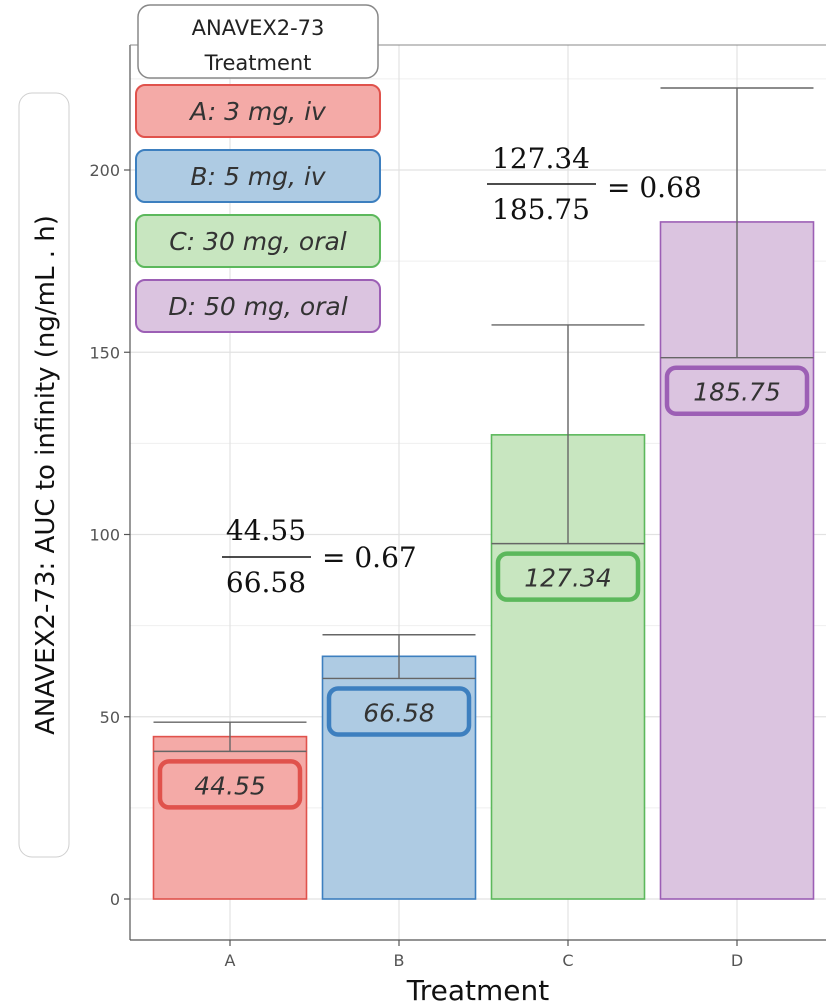 The width and height of the screenshot is (826, 1007). I want to click on y-tick-label-0: 0, so click(115, 899).